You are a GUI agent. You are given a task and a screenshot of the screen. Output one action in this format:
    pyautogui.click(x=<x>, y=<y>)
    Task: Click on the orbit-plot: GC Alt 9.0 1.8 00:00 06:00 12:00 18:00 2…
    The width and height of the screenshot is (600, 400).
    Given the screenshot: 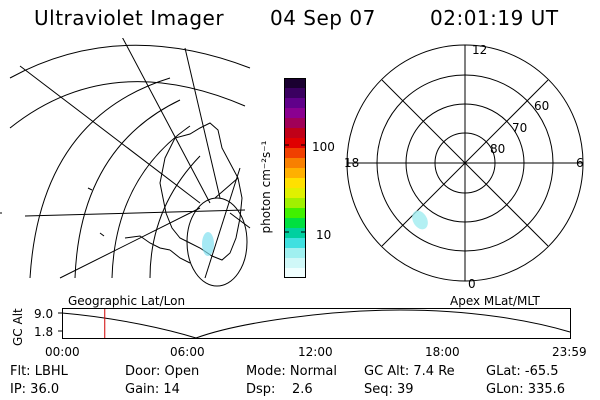 What is the action you would take?
    pyautogui.click(x=299, y=333)
    